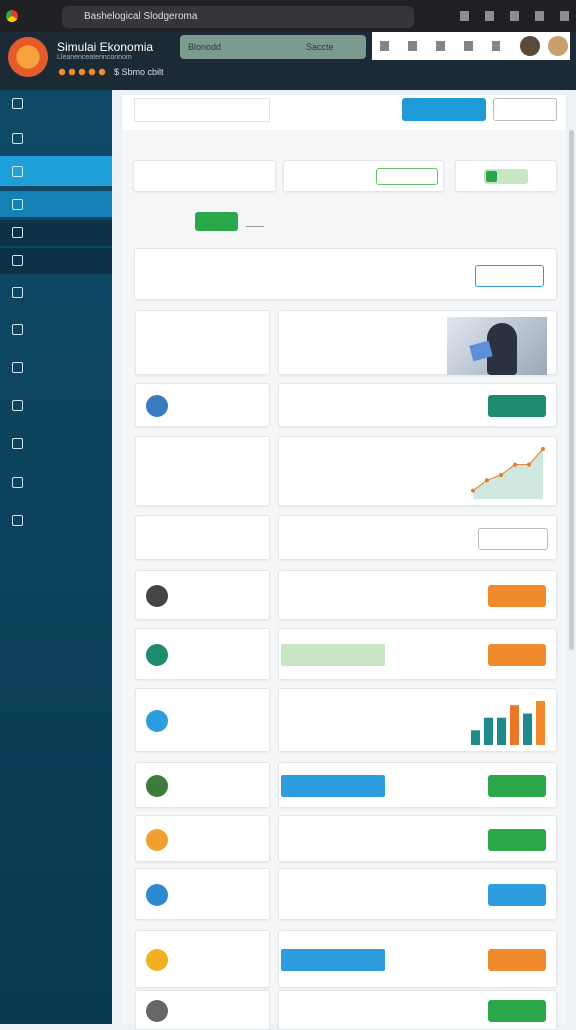 The height and width of the screenshot is (1030, 576). What do you see at coordinates (491, 176) in the screenshot?
I see `toggle-knob` at bounding box center [491, 176].